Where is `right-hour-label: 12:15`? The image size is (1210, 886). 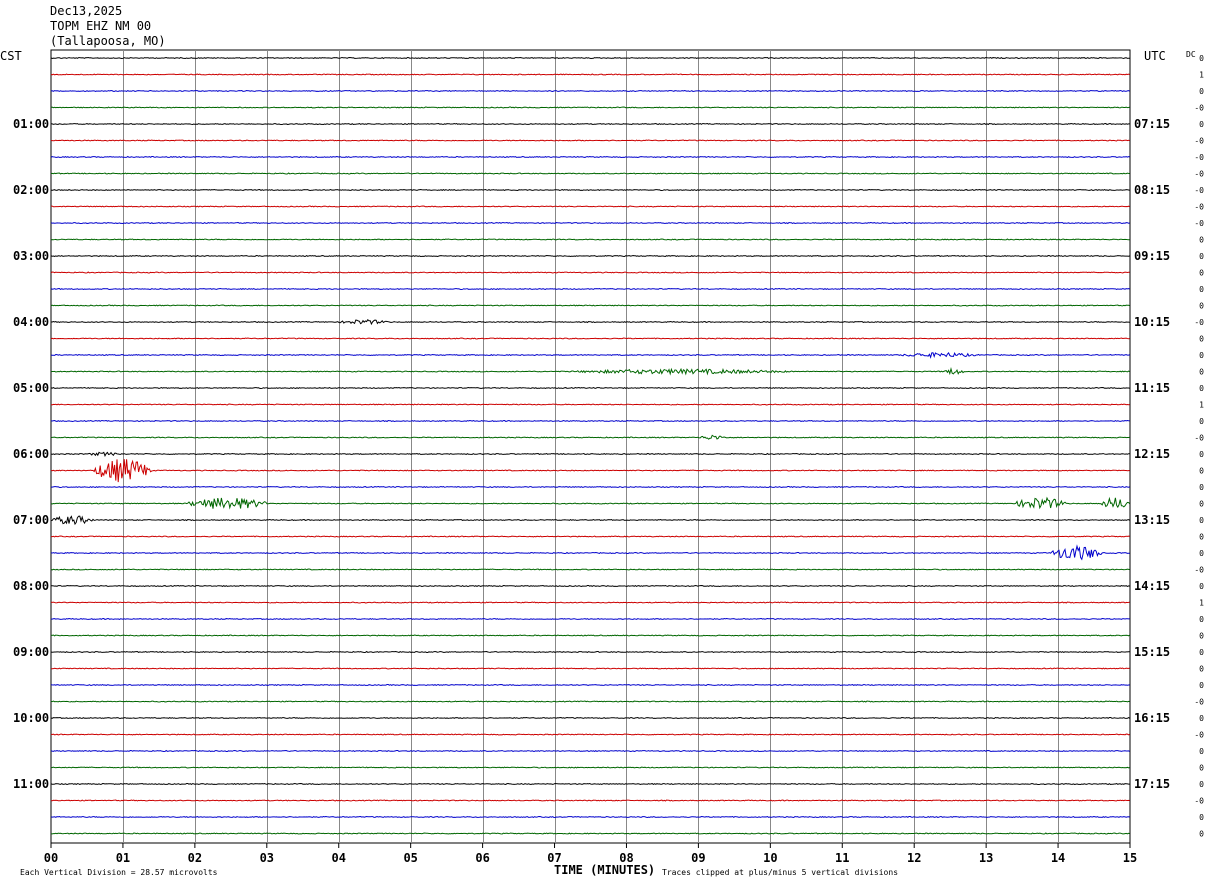
right-hour-label: 12:15 is located at coordinates (1152, 454).